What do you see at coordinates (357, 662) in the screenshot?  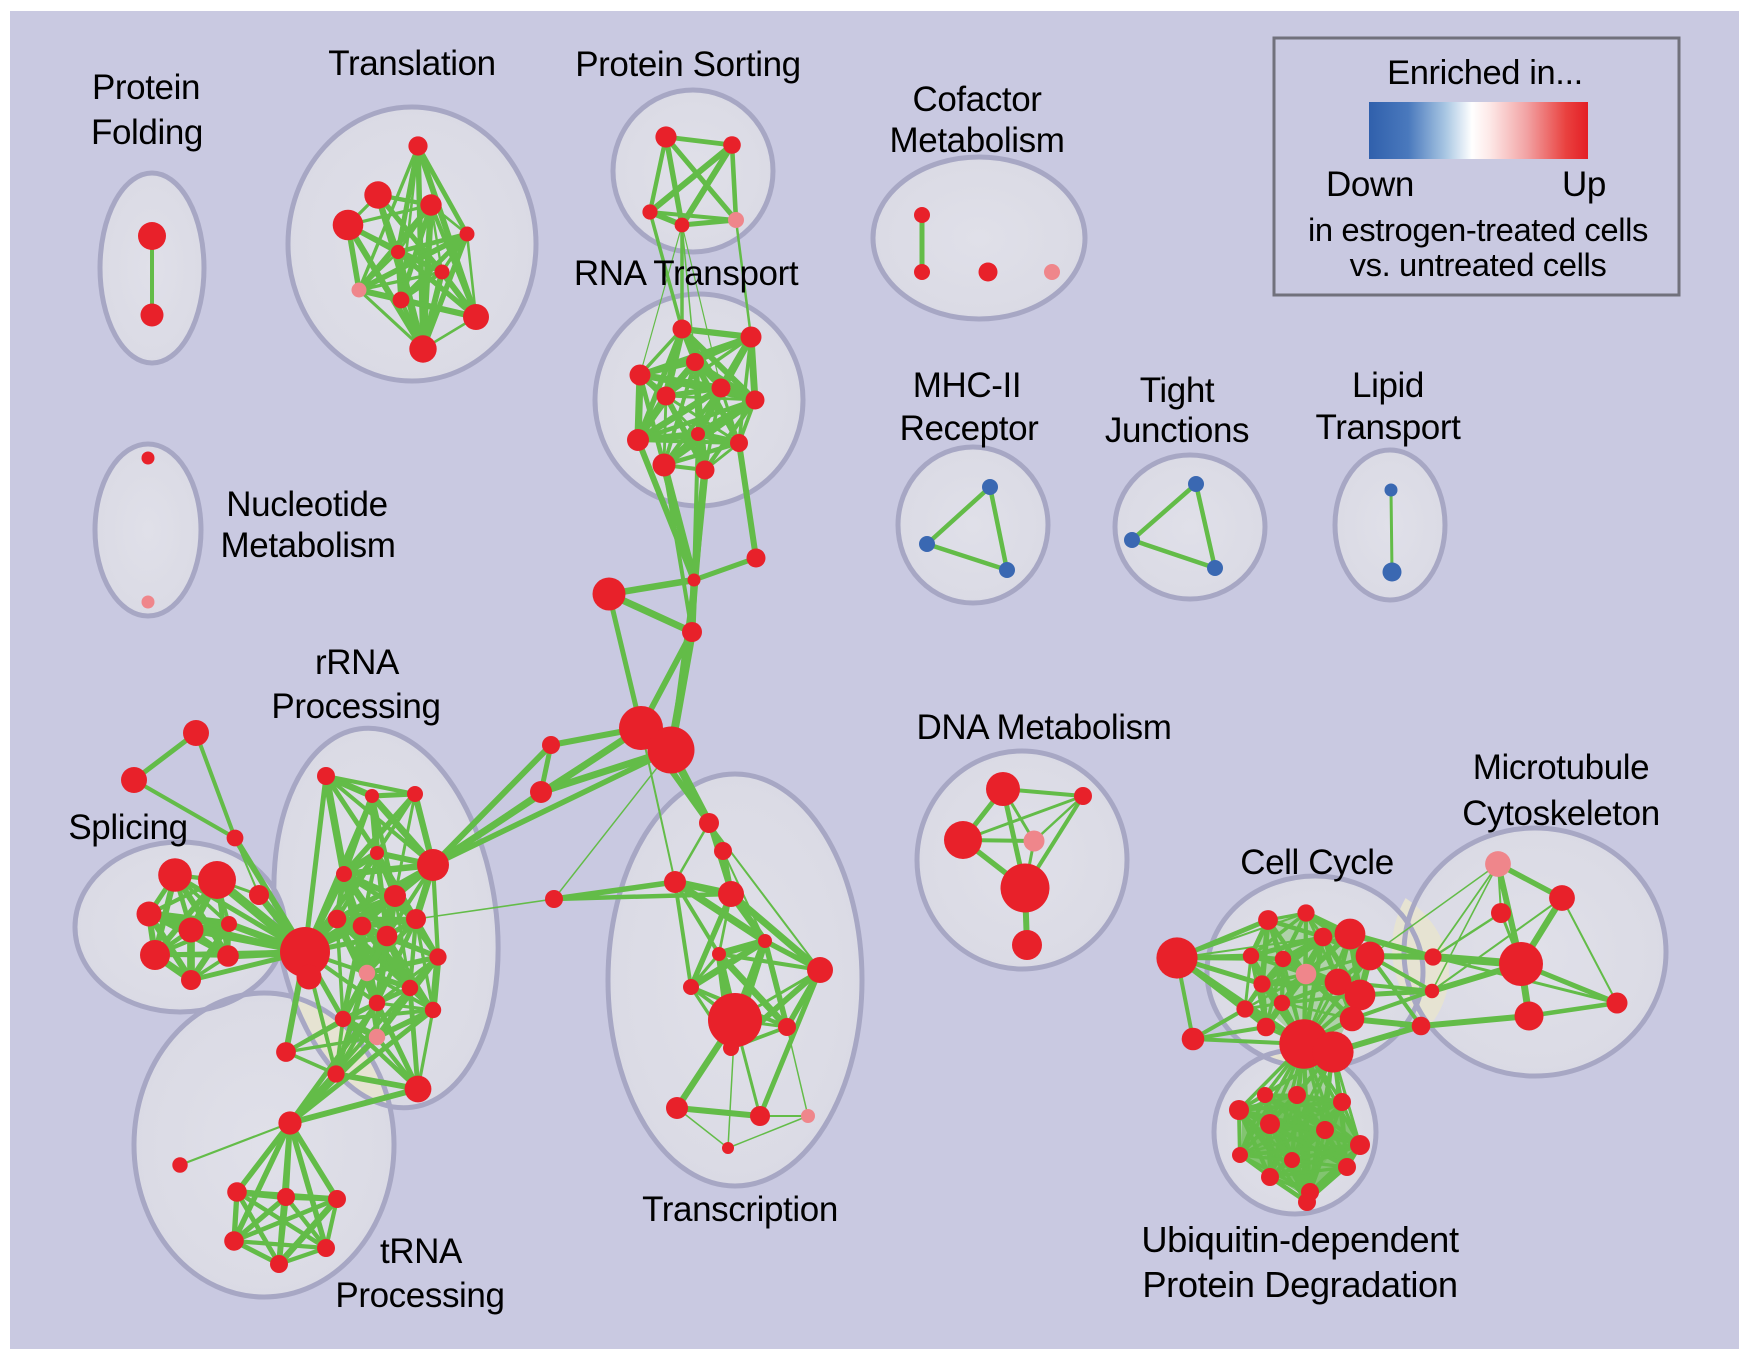 I see `svg-text: rRNA` at bounding box center [357, 662].